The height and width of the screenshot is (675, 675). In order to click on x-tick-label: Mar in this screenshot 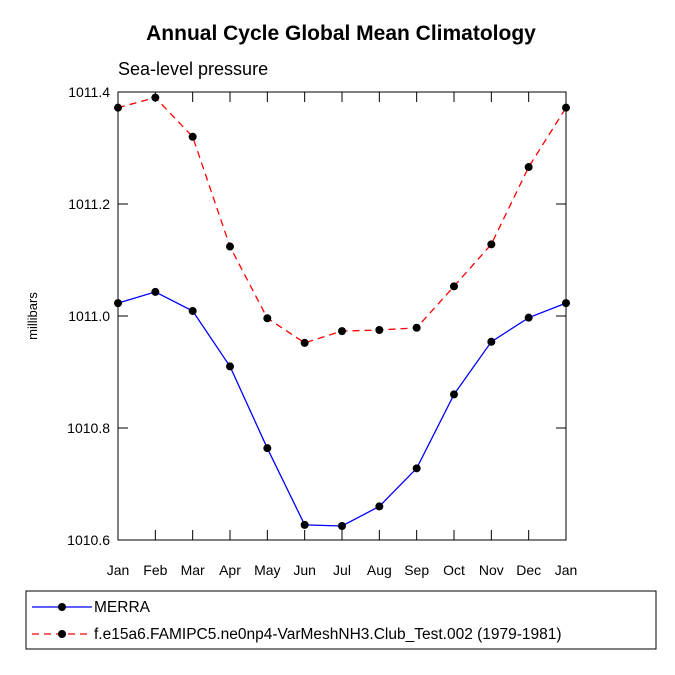, I will do `click(193, 570)`.